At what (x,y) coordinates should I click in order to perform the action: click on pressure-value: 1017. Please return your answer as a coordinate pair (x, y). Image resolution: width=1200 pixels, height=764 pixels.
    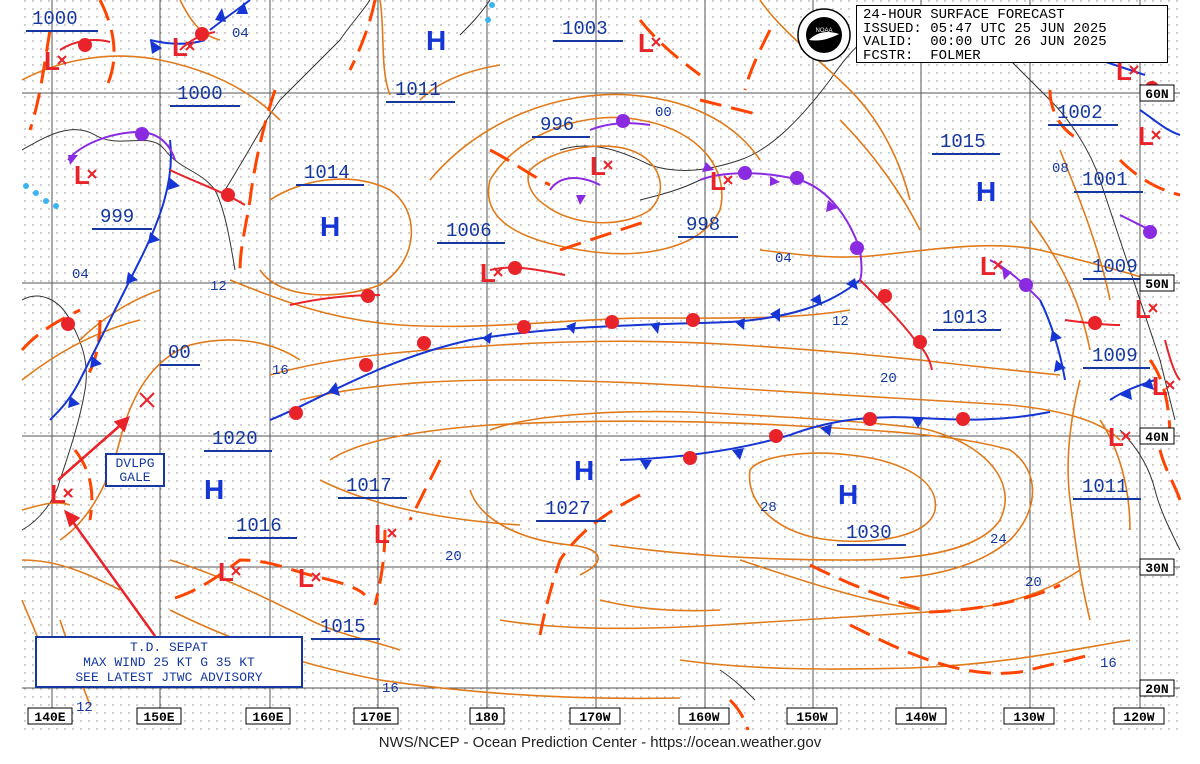
    Looking at the image, I should click on (369, 486).